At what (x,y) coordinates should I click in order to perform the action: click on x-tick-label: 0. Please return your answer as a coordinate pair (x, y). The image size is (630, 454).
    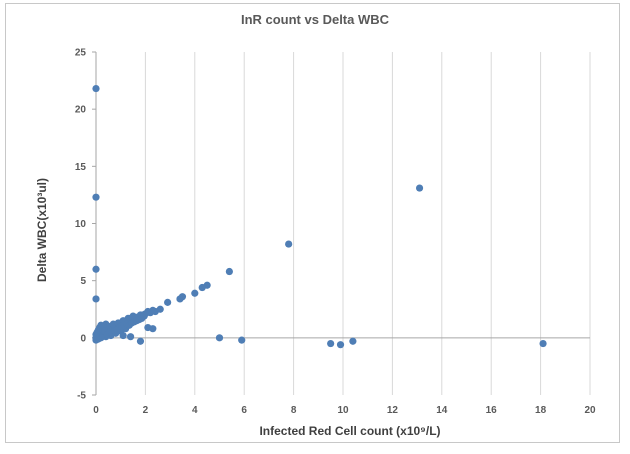
    Looking at the image, I should click on (96, 410).